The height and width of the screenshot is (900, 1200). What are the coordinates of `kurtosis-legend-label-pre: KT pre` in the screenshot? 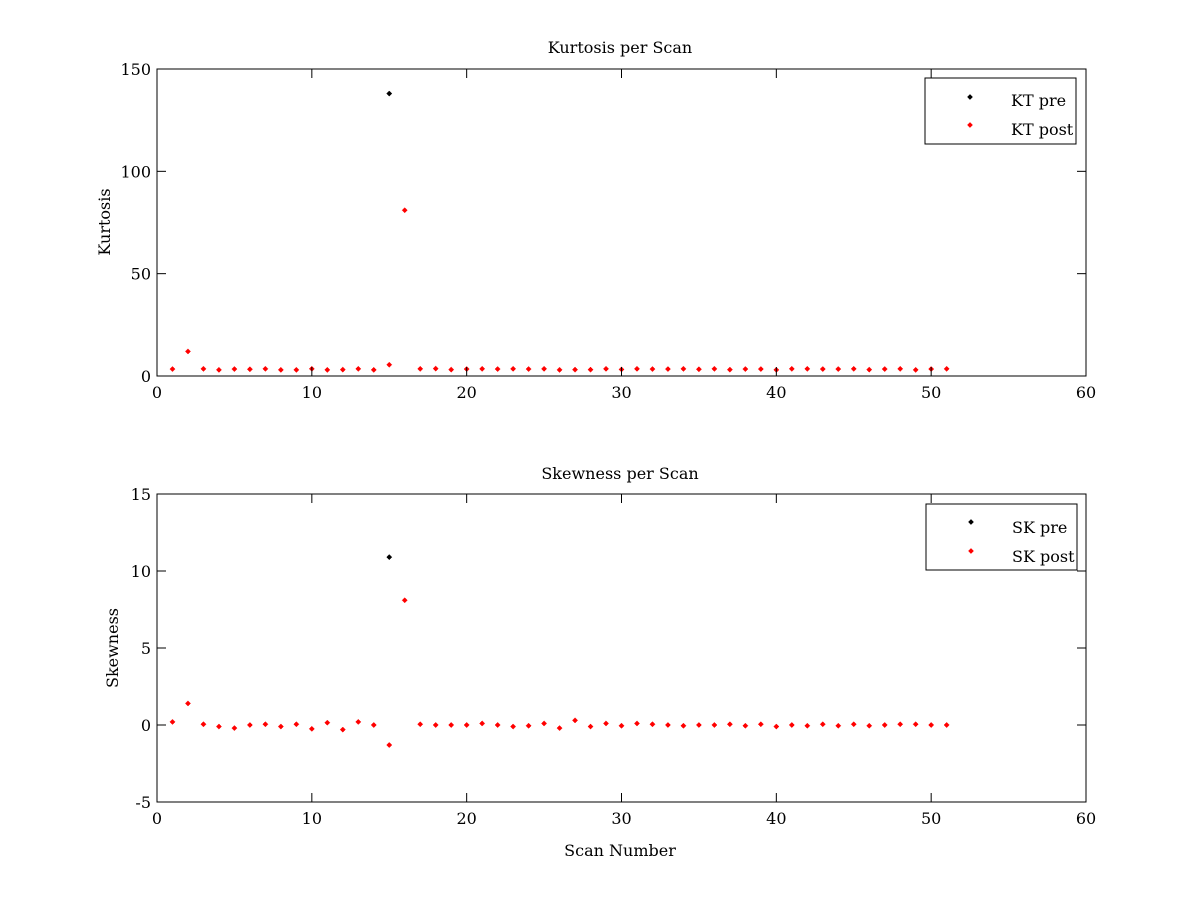 It's located at (1038, 100).